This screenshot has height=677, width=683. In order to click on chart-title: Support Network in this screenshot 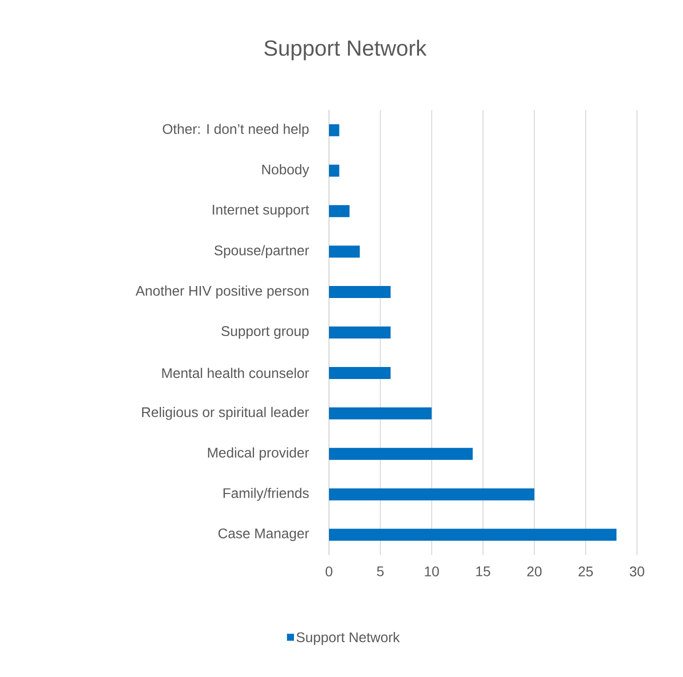, I will do `click(345, 50)`.